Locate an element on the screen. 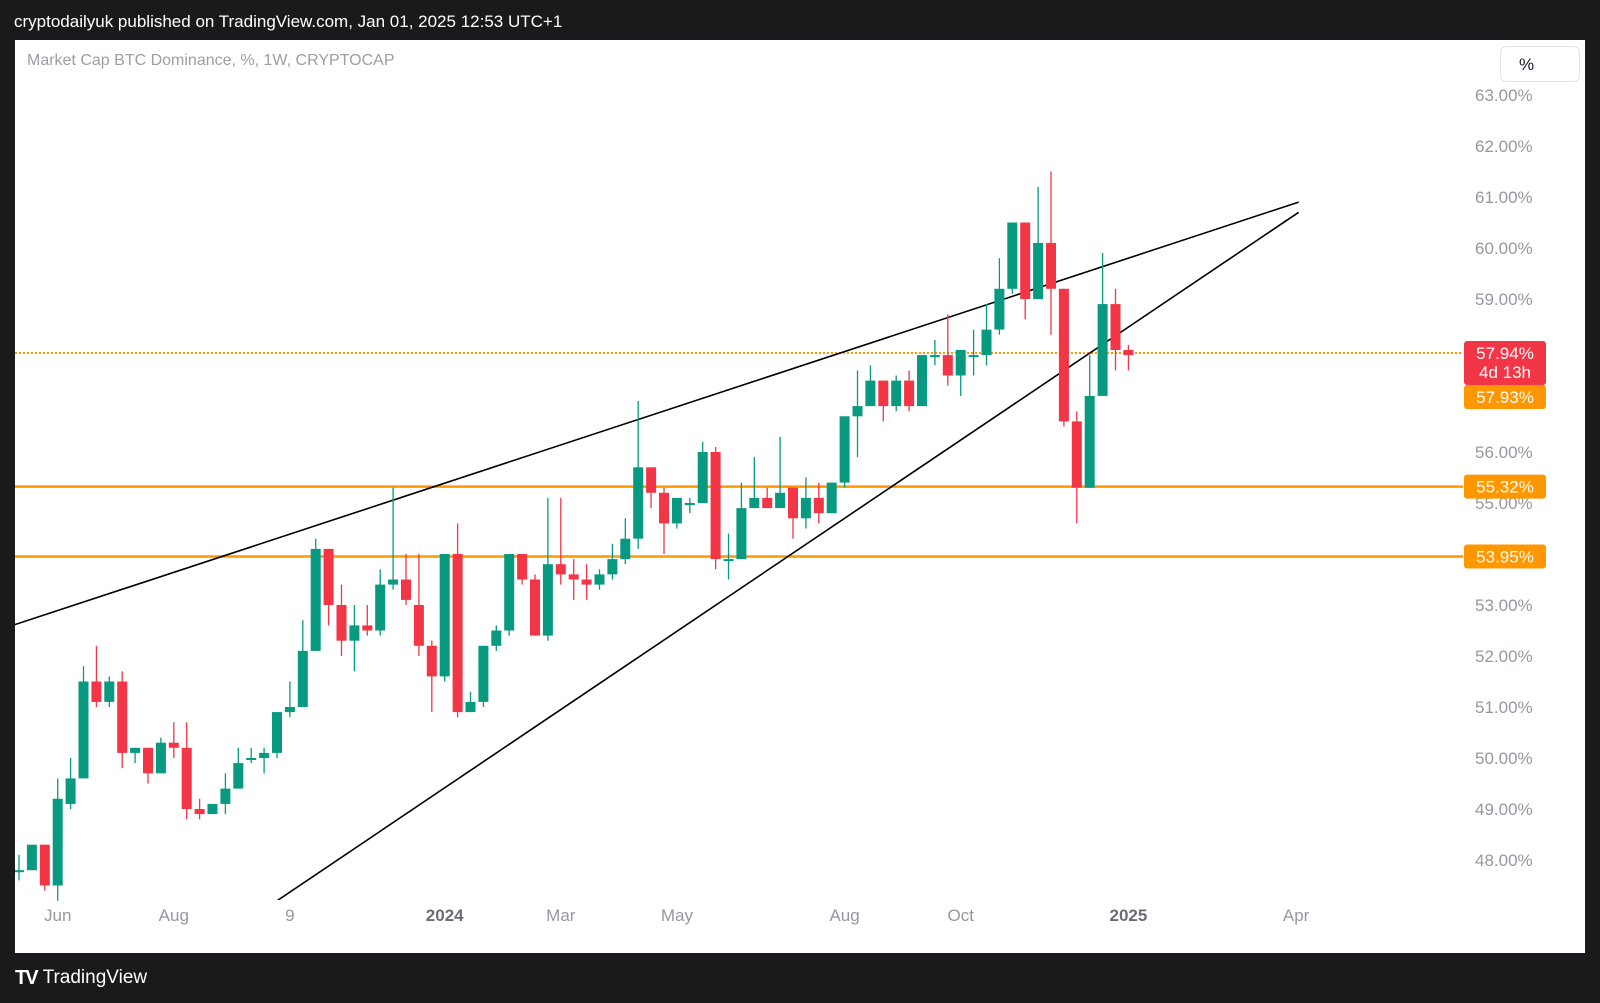  tradingview-logo-icon: TV is located at coordinates (27, 977).